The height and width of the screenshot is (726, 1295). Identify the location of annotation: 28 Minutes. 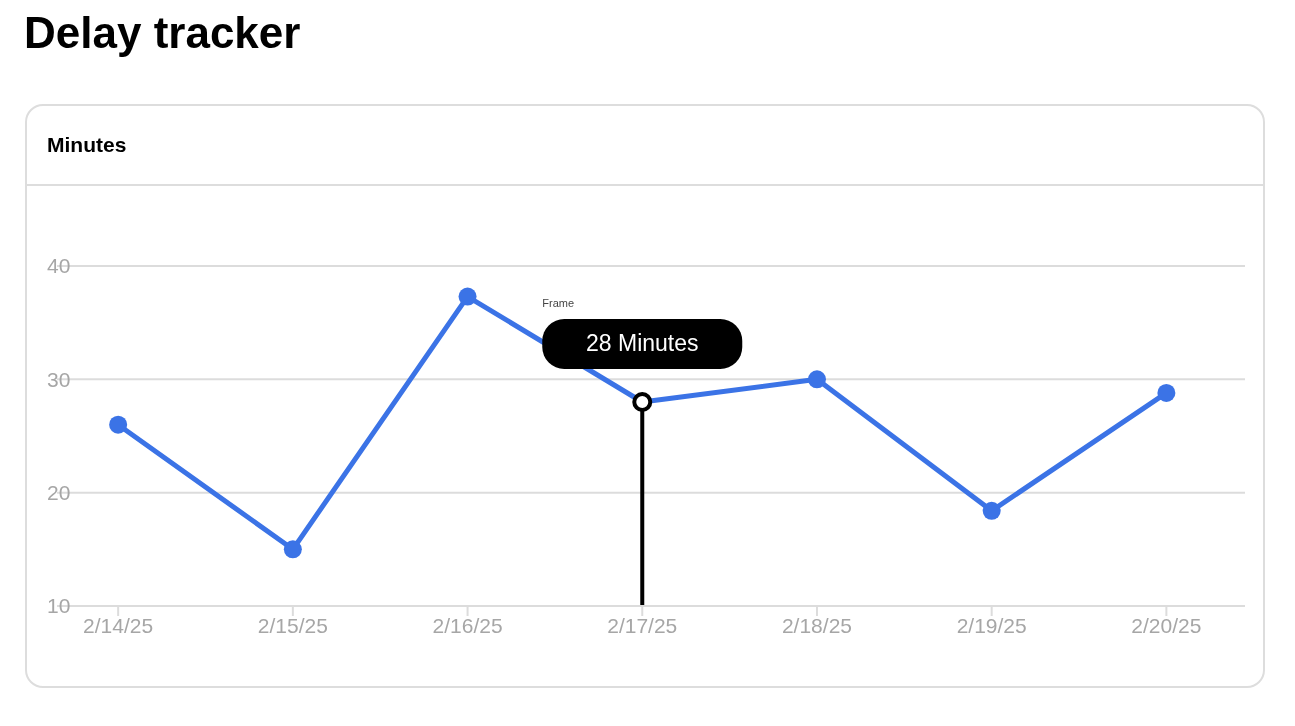
(642, 343).